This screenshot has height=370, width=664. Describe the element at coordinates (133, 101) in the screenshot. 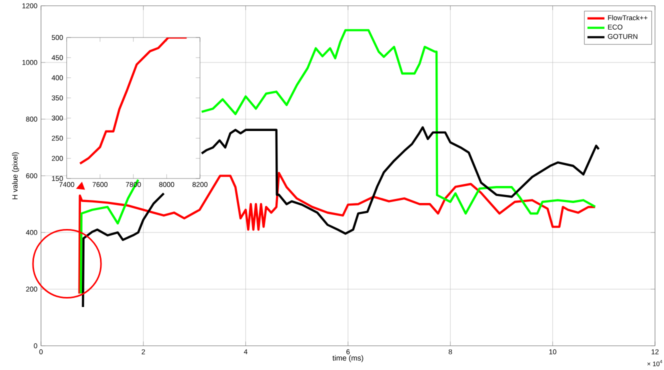

I see `line-series` at that location.